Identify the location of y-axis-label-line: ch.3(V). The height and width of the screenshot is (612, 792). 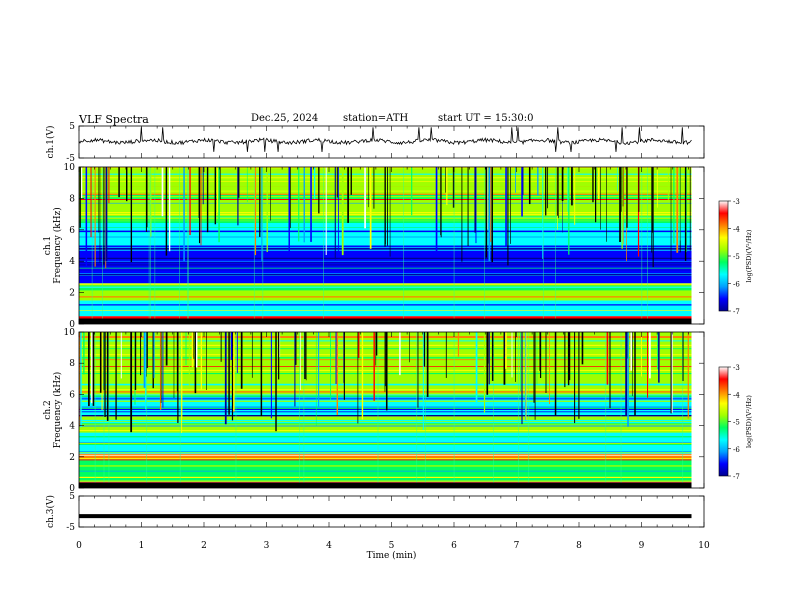
(50, 511).